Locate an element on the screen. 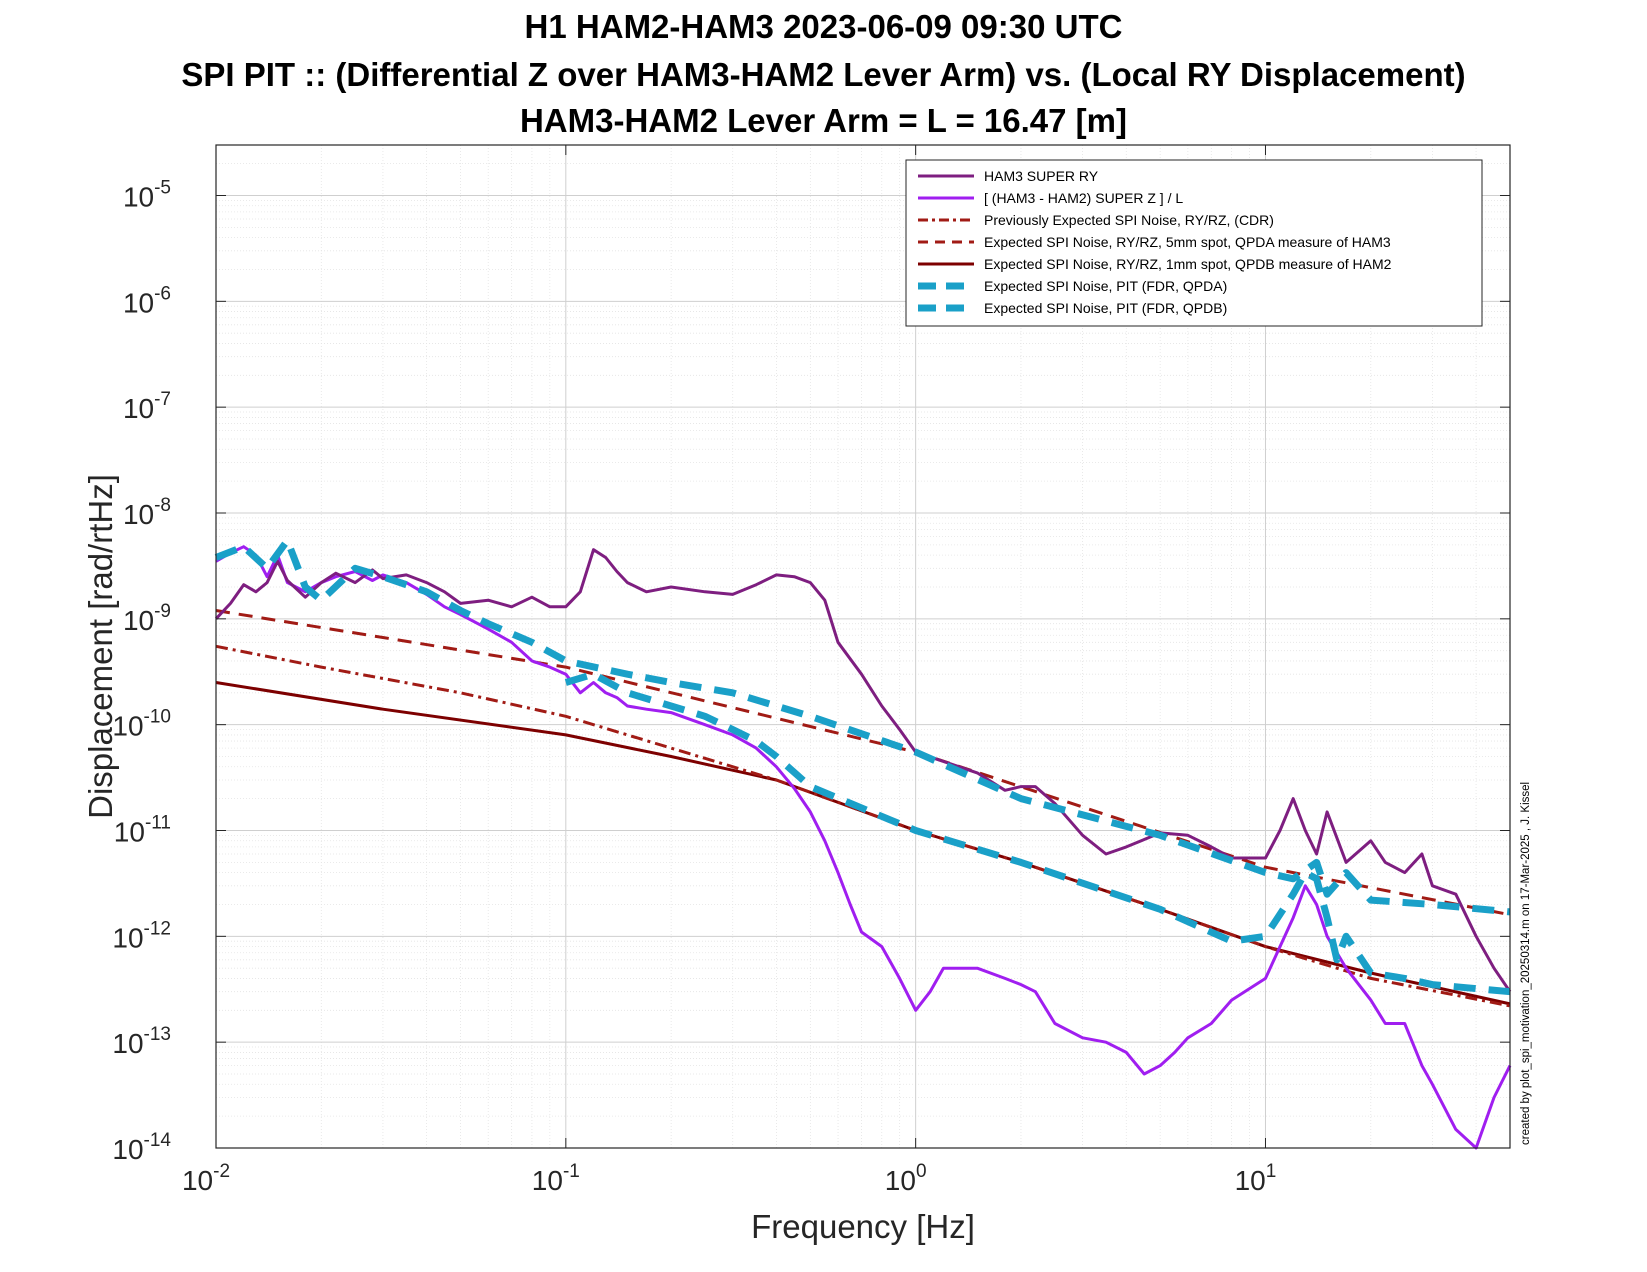  legend-label: HAM3 SUPER RY is located at coordinates (1041, 176).